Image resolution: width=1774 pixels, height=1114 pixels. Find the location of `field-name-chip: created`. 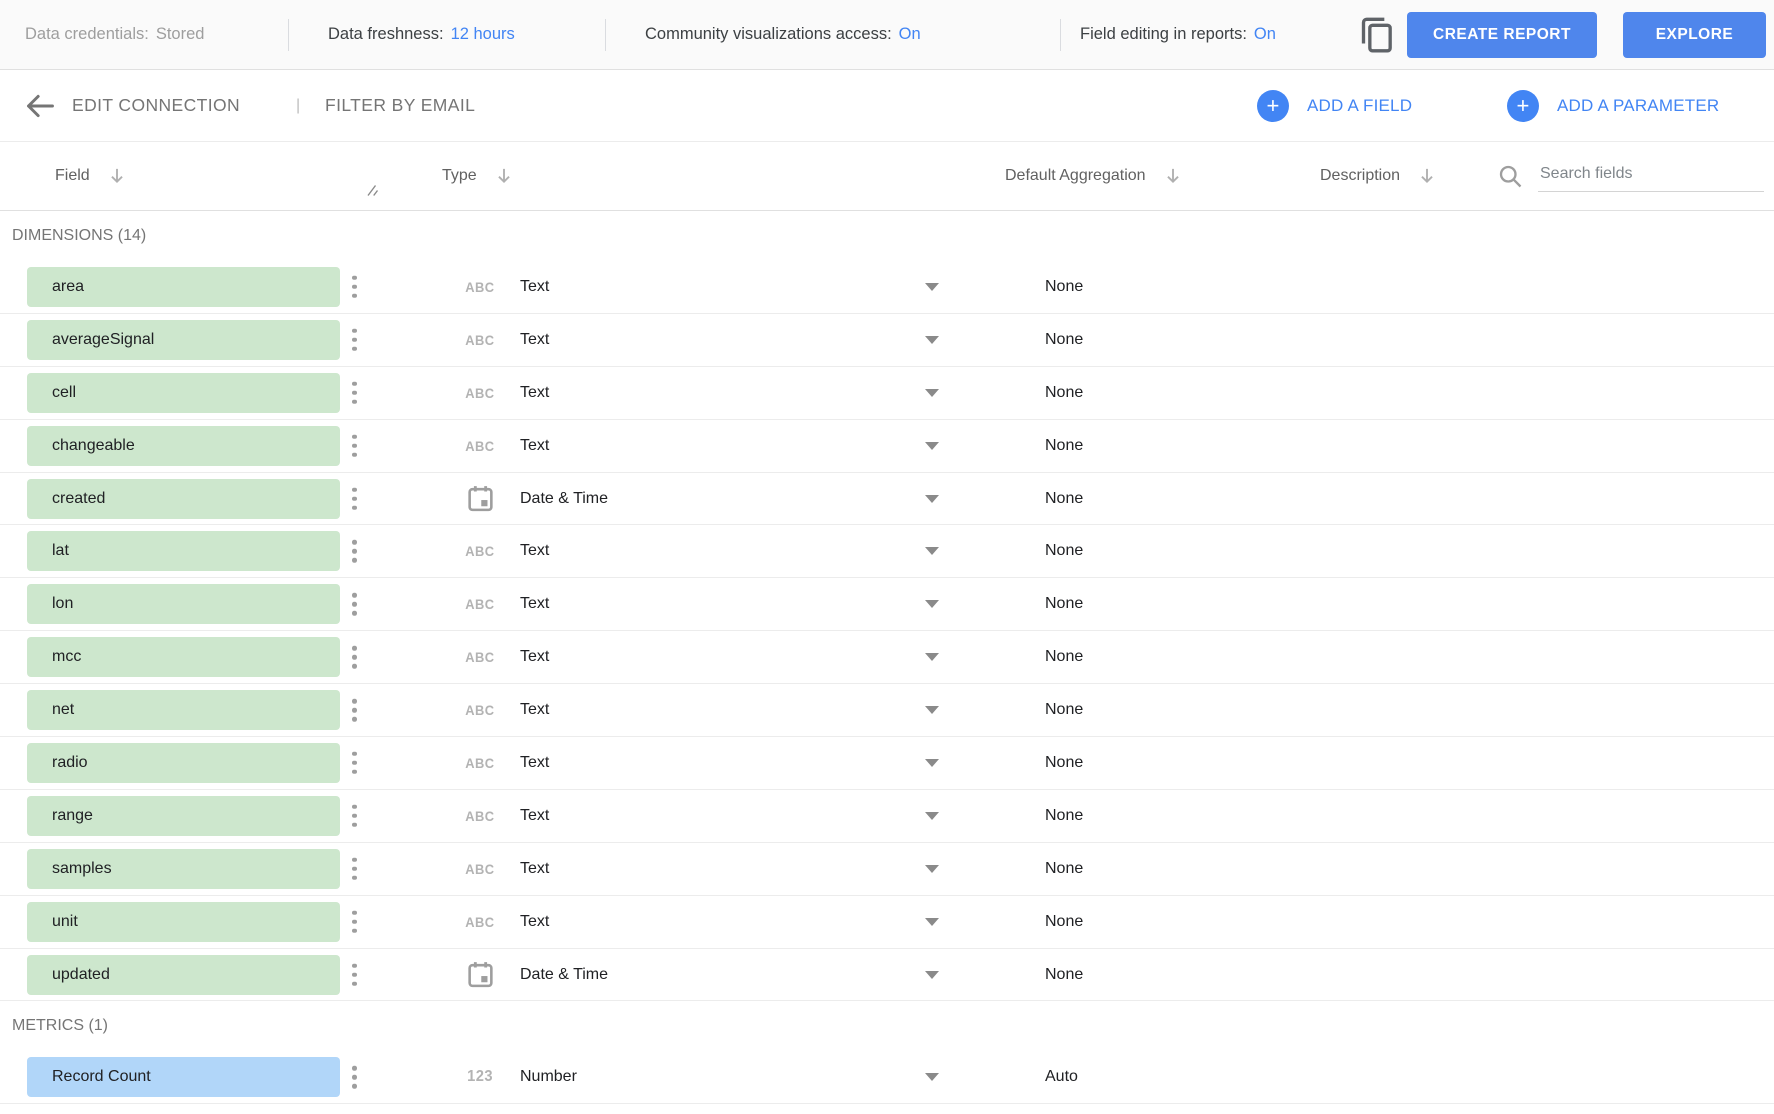

field-name-chip: created is located at coordinates (183, 498).